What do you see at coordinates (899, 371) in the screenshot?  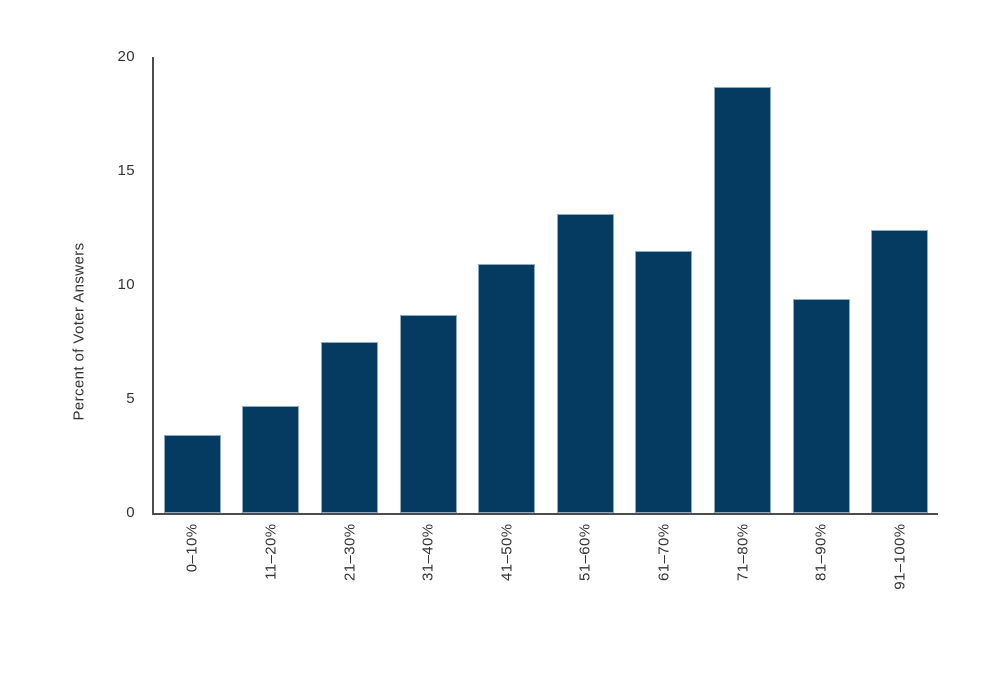 I see `bar-91–100%` at bounding box center [899, 371].